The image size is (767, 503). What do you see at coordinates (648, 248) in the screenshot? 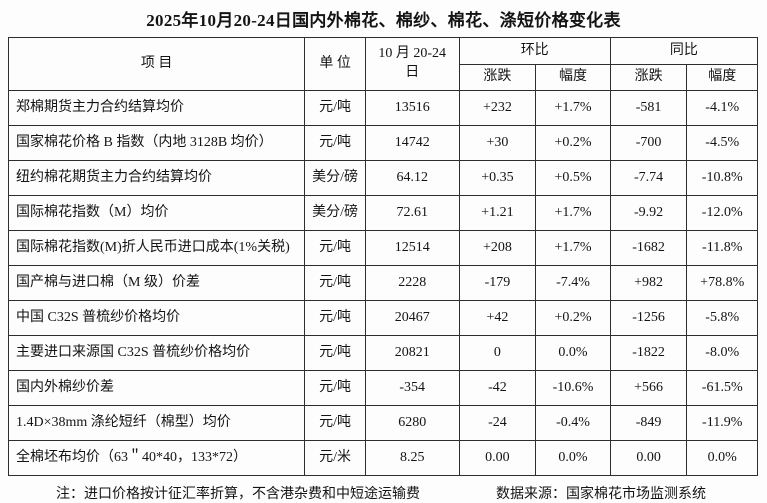
I see `cell-yoy-change: -1682` at bounding box center [648, 248].